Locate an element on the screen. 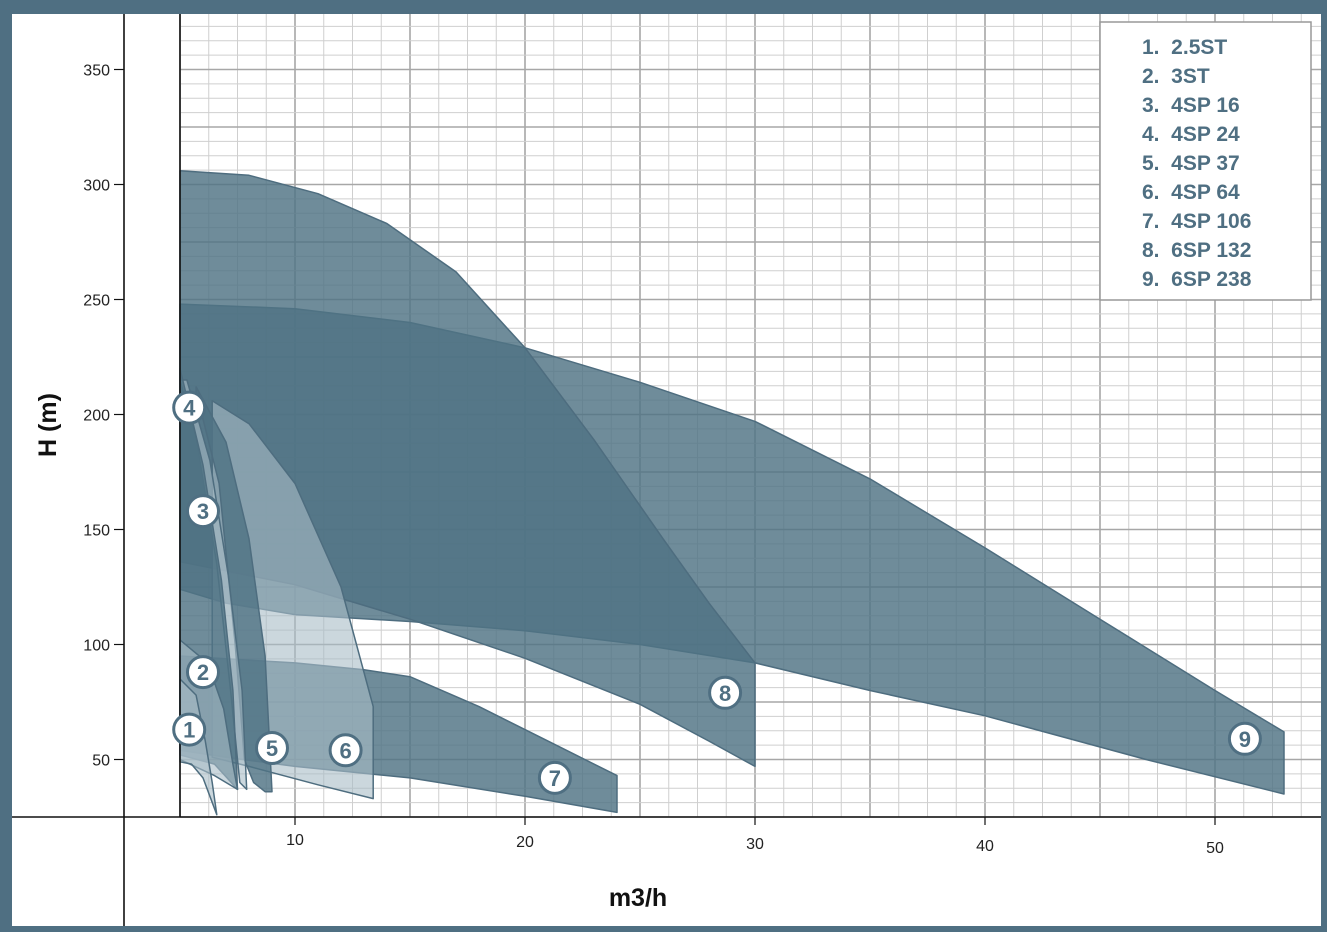  legend-item-4: 4. 4SP 24 is located at coordinates (1191, 134).